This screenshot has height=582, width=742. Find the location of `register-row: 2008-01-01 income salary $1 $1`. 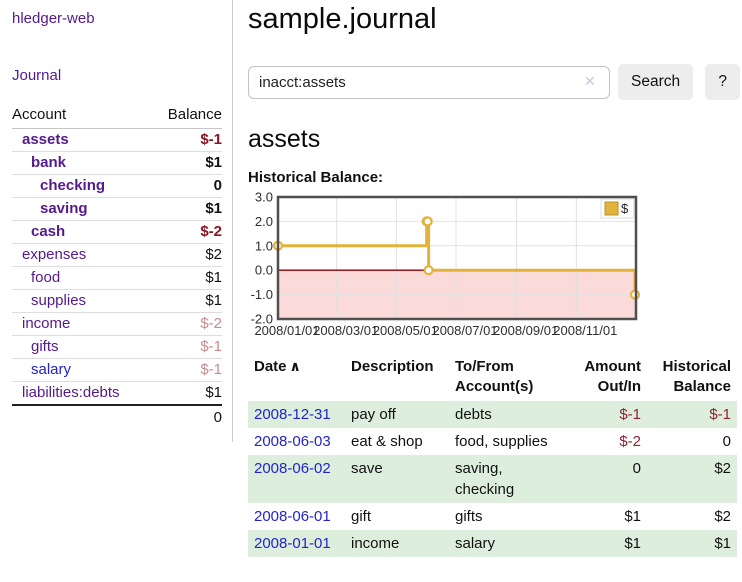

register-row: 2008-01-01 income salary $1 $1 is located at coordinates (492, 543).